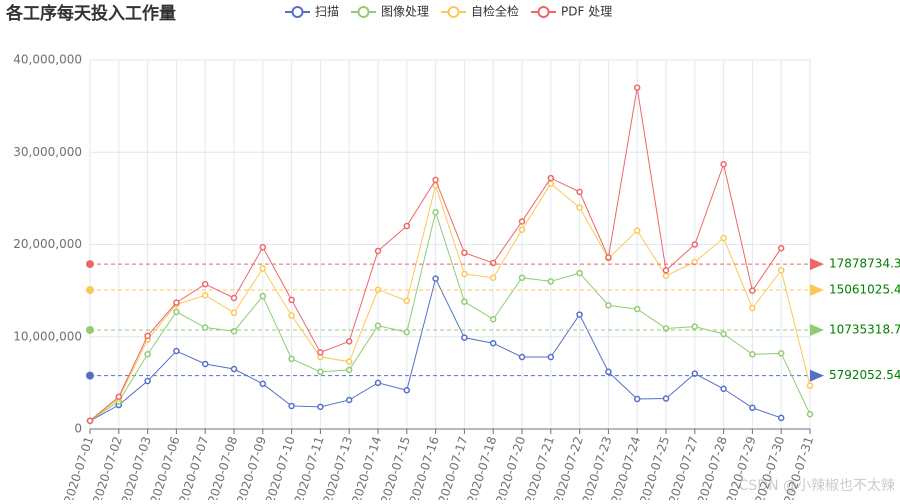  What do you see at coordinates (626, 467) in the screenshot?
I see `x-tick-label: 2020-07-24` at bounding box center [626, 467].